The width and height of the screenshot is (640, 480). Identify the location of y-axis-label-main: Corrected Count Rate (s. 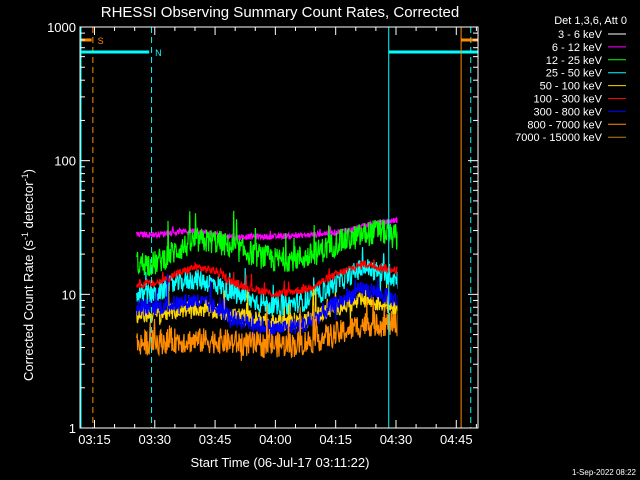
(28, 310).